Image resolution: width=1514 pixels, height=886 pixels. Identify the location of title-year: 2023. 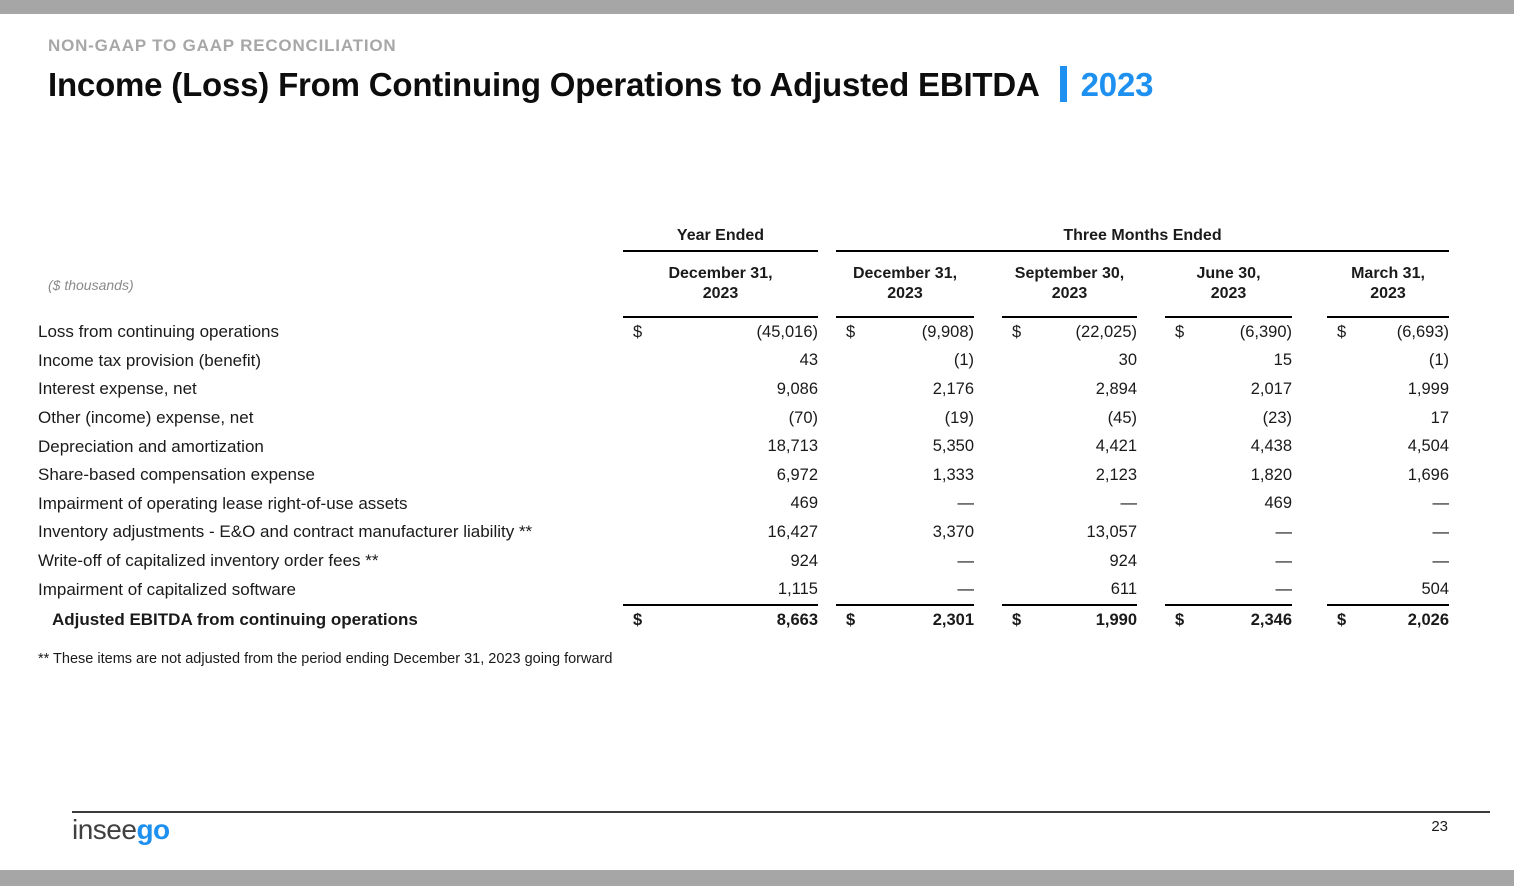
(1117, 84).